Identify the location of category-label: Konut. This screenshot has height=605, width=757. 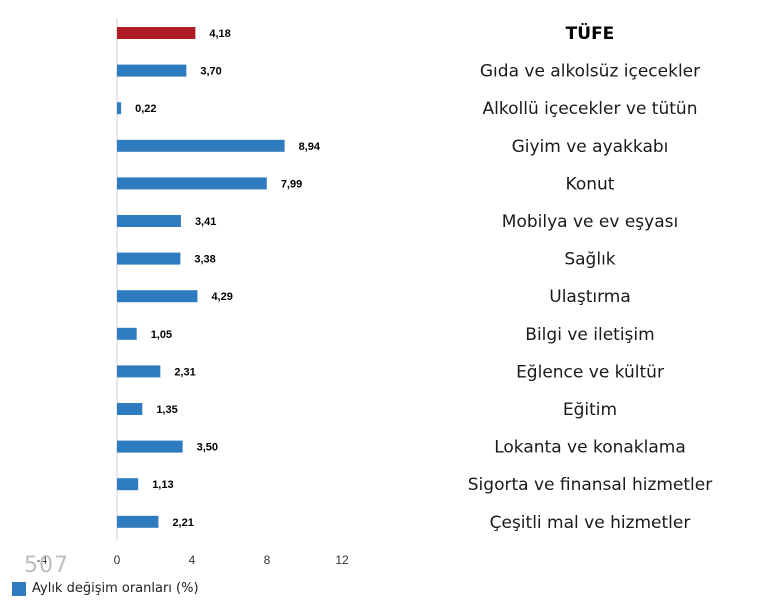
(590, 184).